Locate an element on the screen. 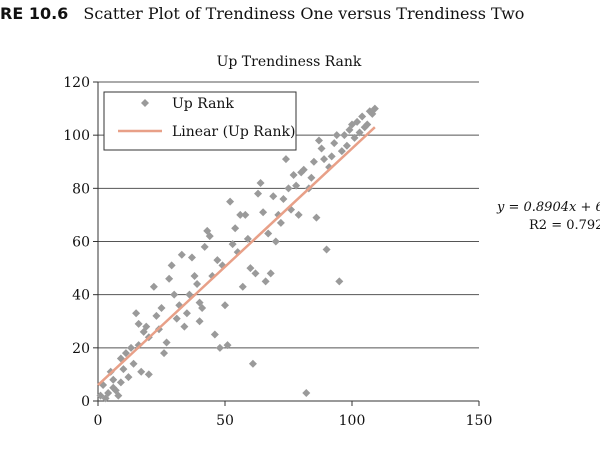 Image resolution: width=600 pixels, height=450 pixels. chart-title: Up Trendiness Rank is located at coordinates (289, 62).